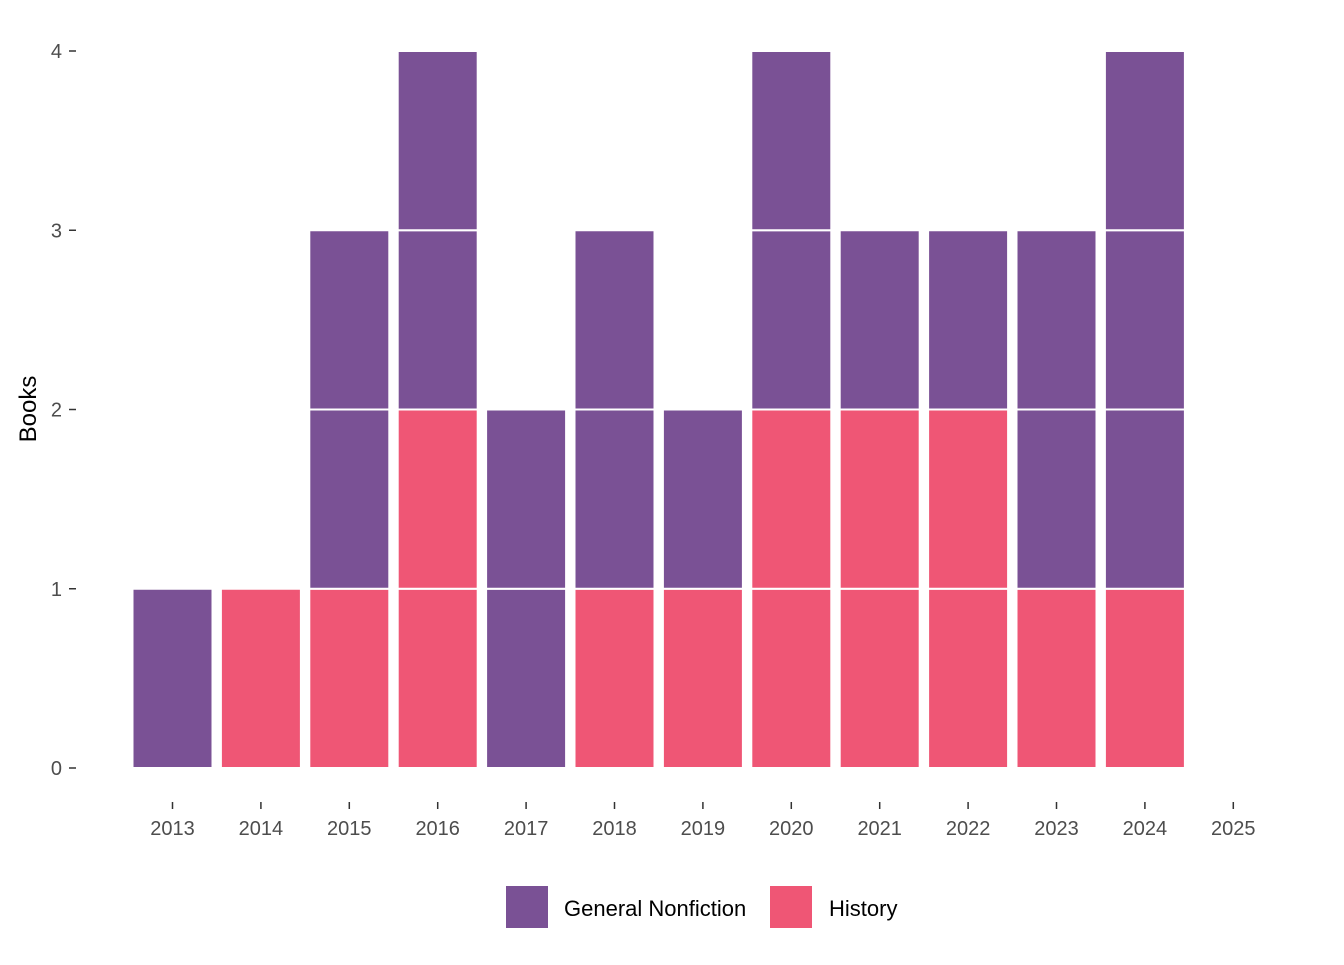 The width and height of the screenshot is (1344, 965). I want to click on x-tick-label-2017: 2017, so click(526, 829).